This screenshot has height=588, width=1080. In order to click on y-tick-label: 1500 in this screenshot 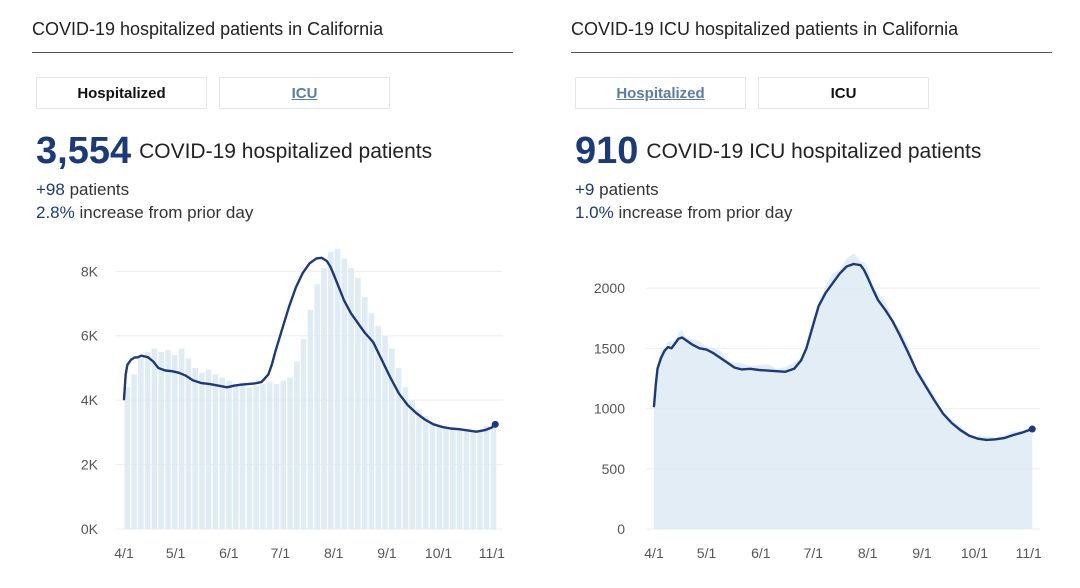, I will do `click(609, 348)`.